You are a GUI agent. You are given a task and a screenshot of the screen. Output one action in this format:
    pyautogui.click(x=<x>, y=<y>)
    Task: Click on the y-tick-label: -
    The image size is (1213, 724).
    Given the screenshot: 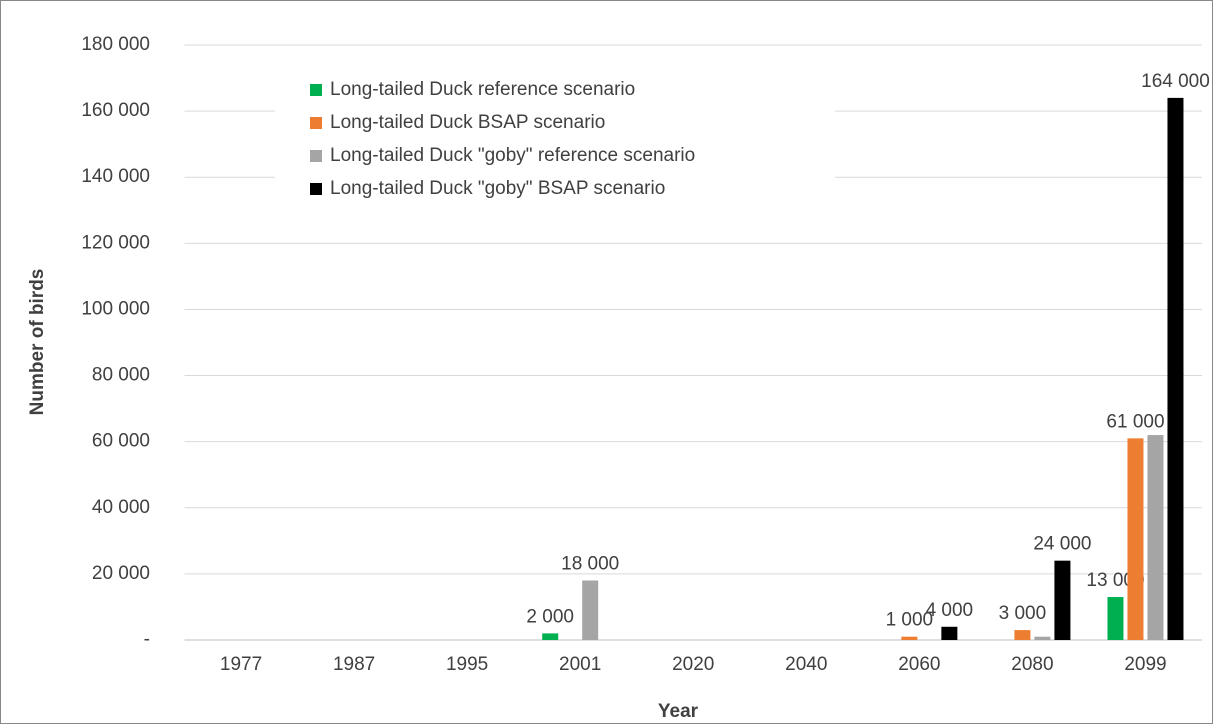 What is the action you would take?
    pyautogui.click(x=147, y=639)
    